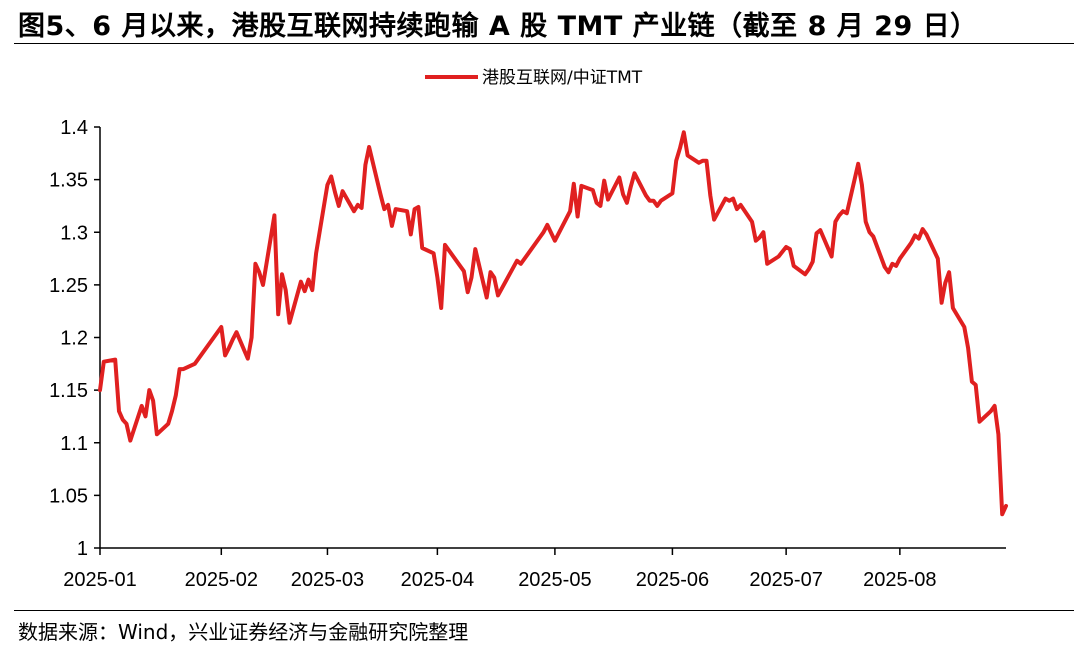  What do you see at coordinates (672, 580) in the screenshot?
I see `x-tick-label: 2025-06` at bounding box center [672, 580].